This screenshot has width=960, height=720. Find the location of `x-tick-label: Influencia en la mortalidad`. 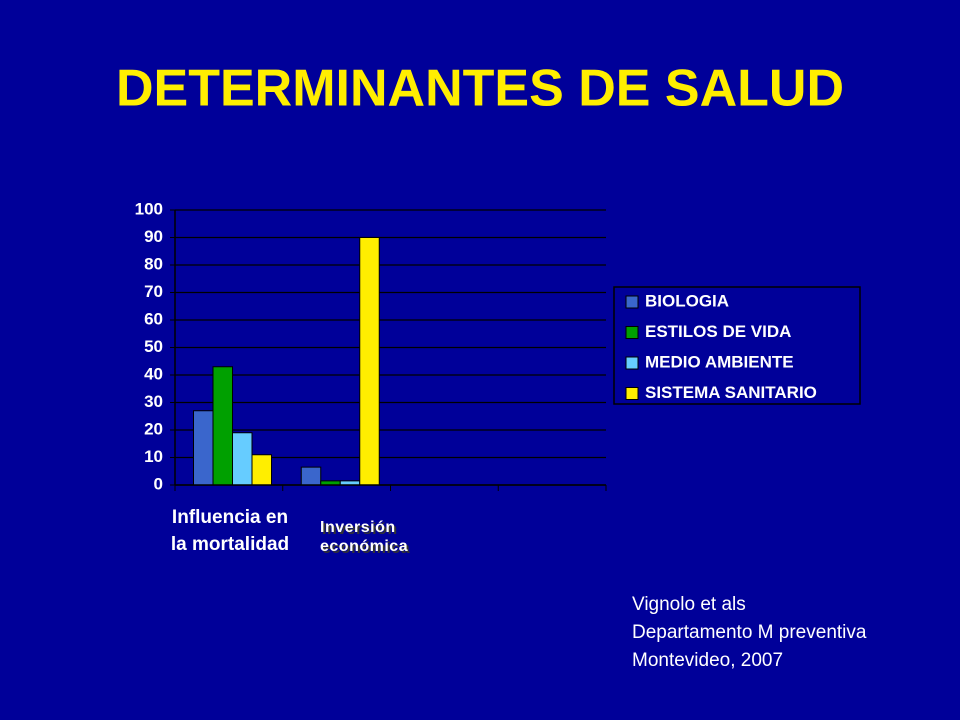

x-tick-label: Influencia en la mortalidad is located at coordinates (230, 531).